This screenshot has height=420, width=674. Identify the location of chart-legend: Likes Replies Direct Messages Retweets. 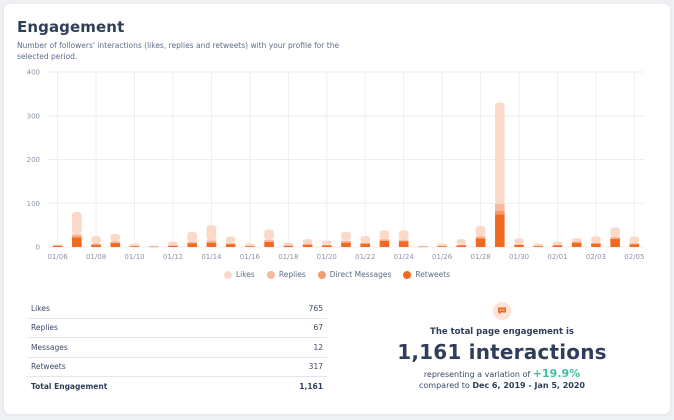
(337, 274).